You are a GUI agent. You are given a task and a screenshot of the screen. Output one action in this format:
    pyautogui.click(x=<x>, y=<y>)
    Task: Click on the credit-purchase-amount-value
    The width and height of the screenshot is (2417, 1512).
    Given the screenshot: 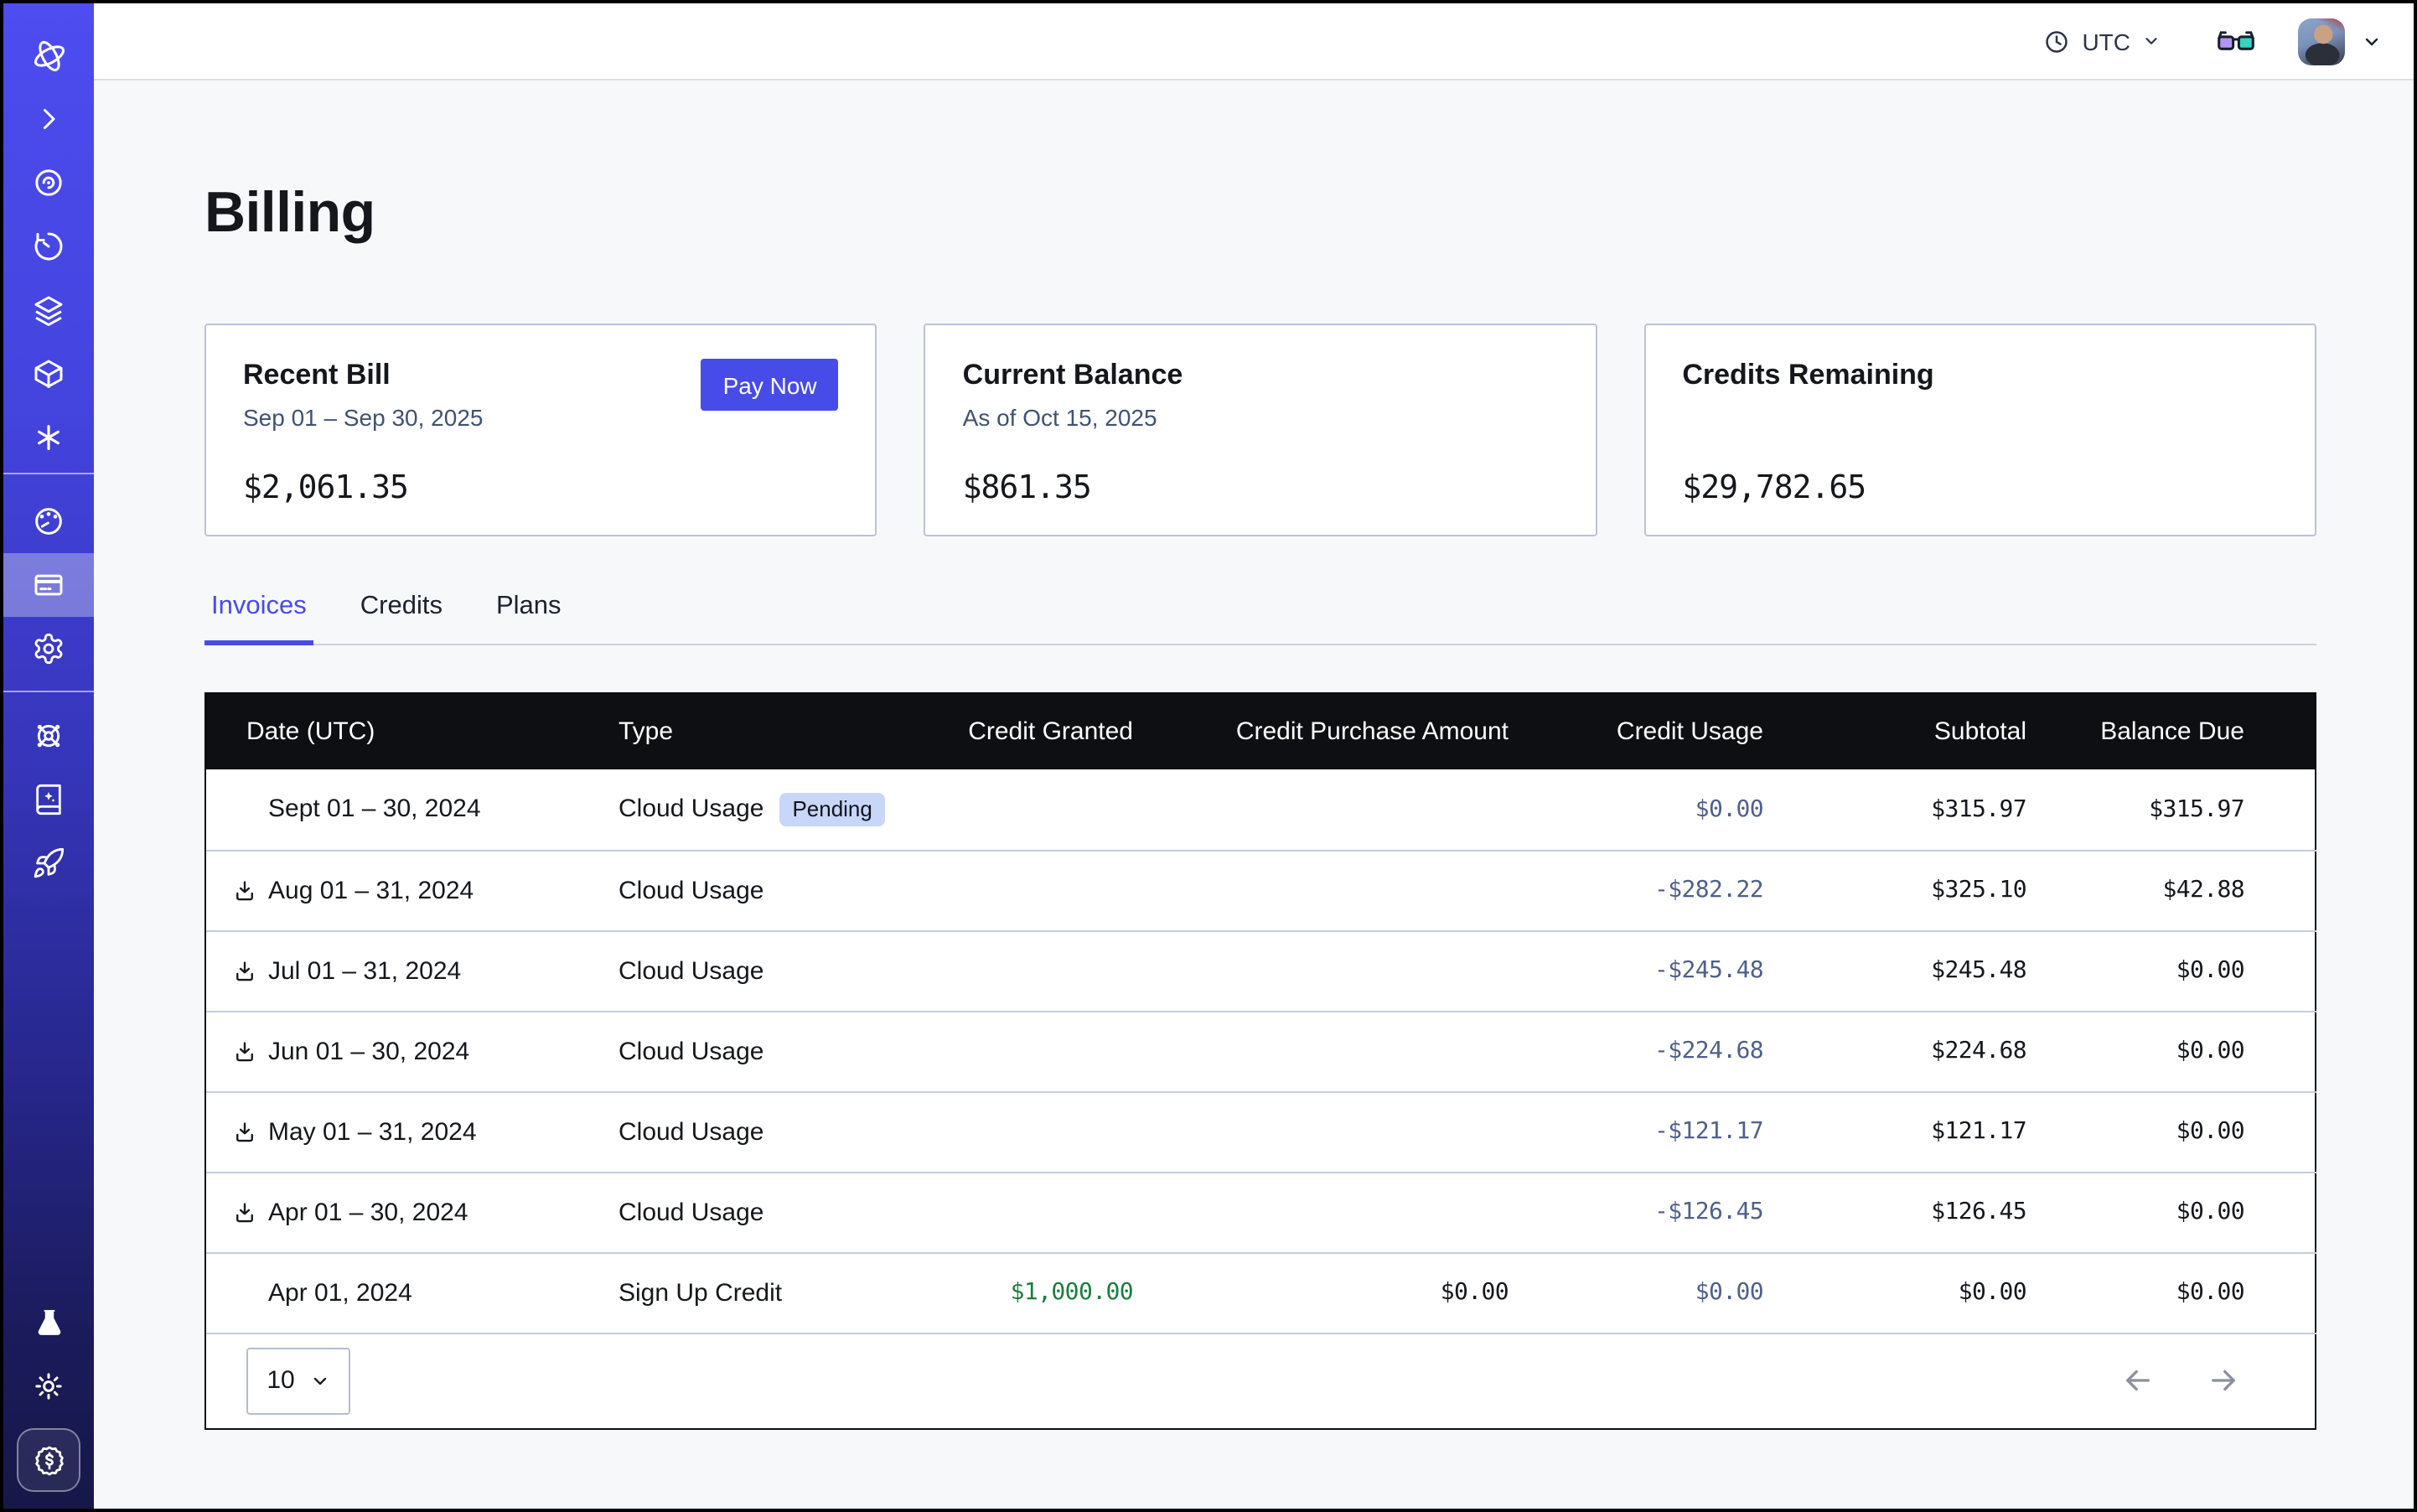 What is the action you would take?
    pyautogui.click(x=1322, y=810)
    